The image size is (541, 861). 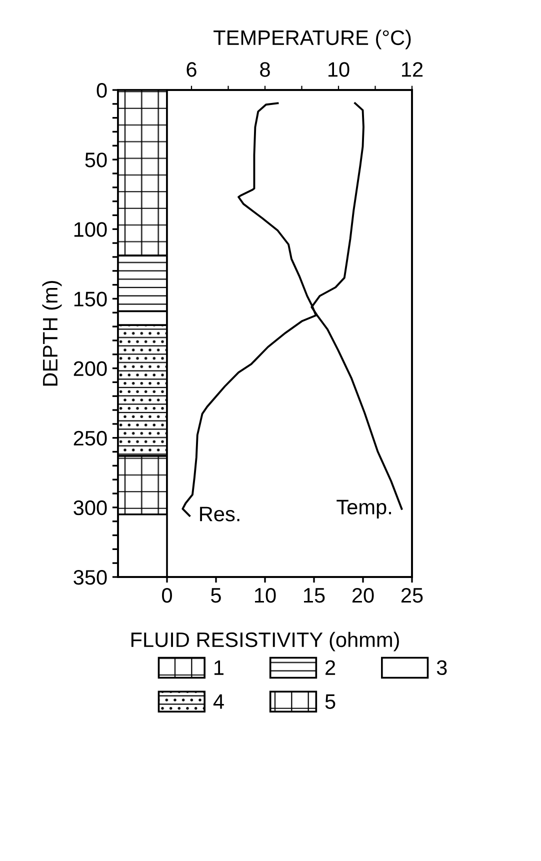 I want to click on y-axis-title: DEPTH (m), so click(x=52, y=333).